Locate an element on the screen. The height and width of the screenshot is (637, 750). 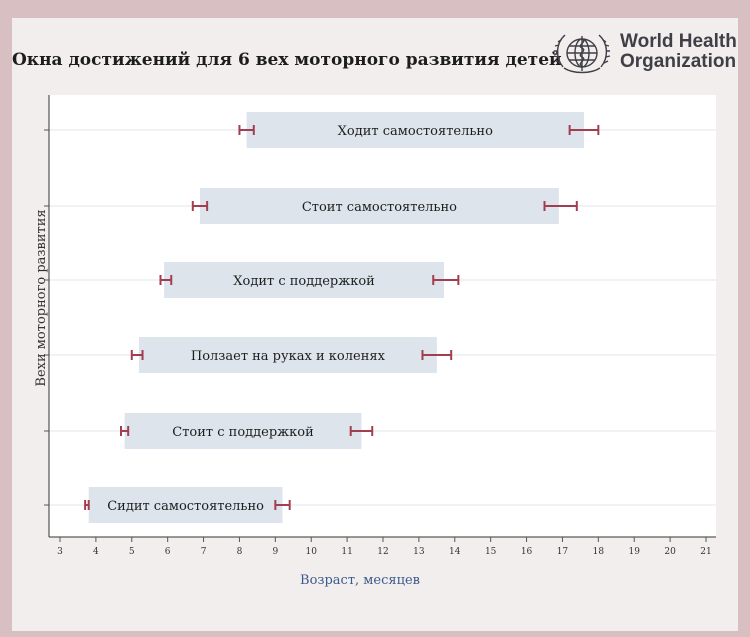
x-tick-label: 8 is located at coordinates (240, 552).